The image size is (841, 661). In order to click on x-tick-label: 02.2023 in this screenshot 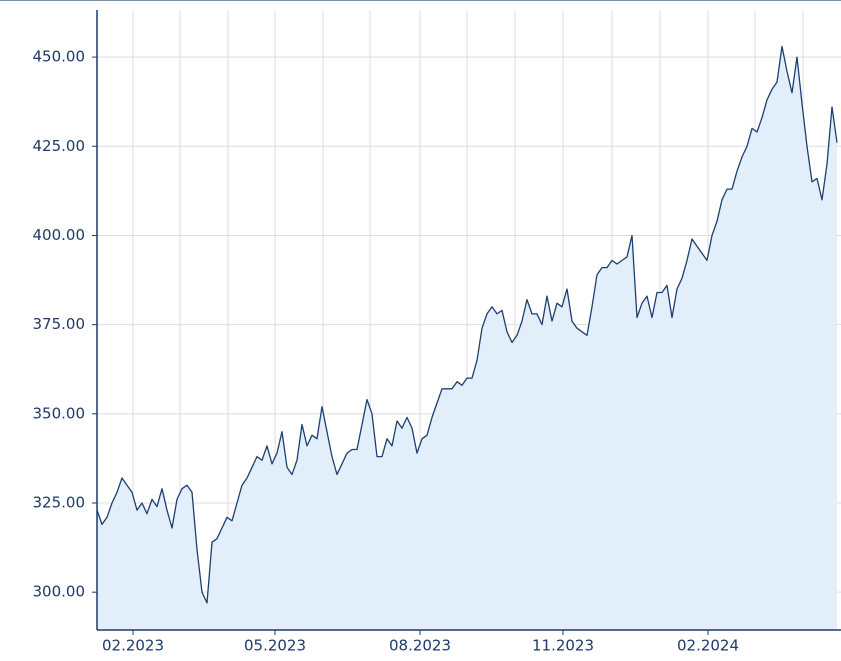, I will do `click(133, 646)`.